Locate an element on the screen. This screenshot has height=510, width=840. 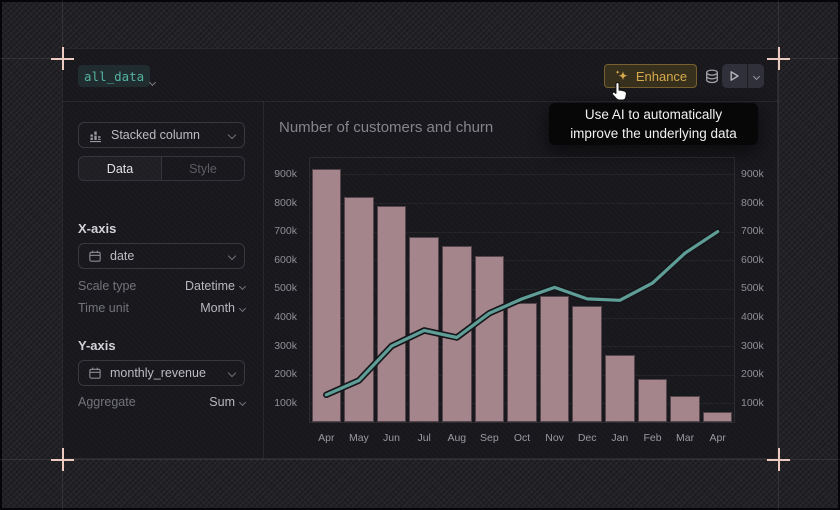
play-icon is located at coordinates (734, 76).